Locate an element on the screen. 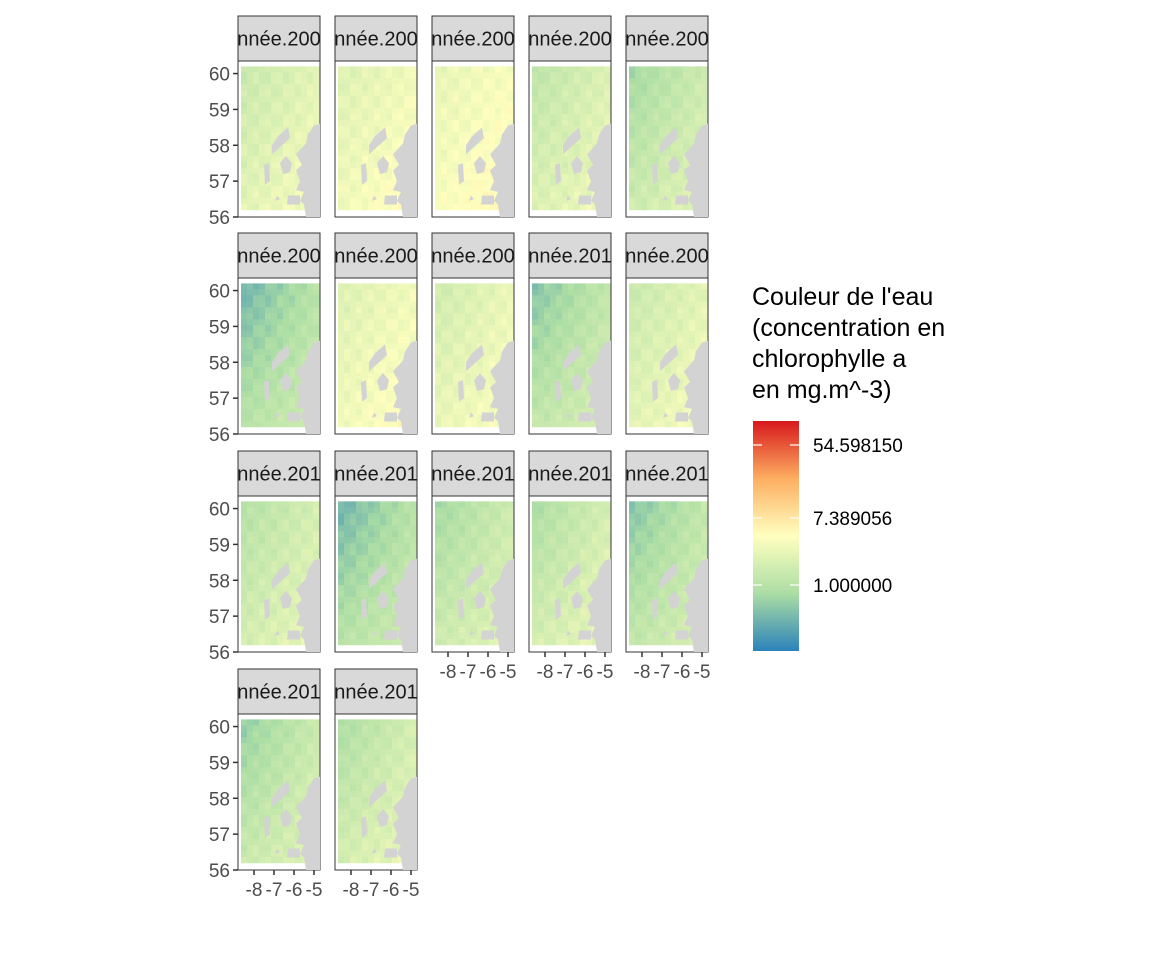 Image resolution: width=1152 pixels, height=960 pixels. y-tick-label: 59 is located at coordinates (219, 763).